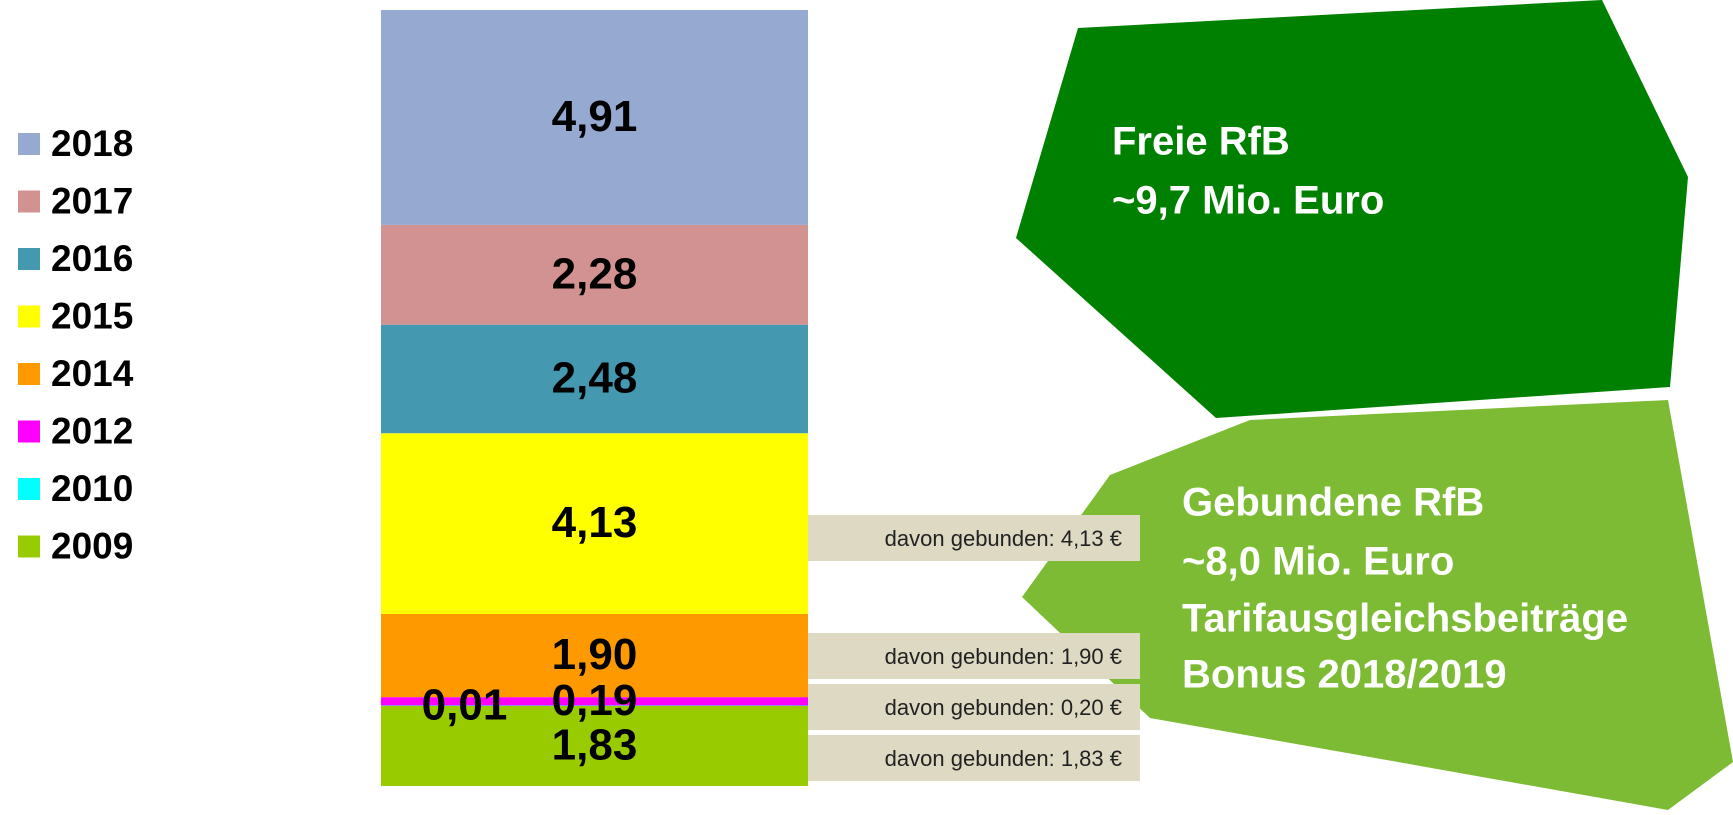  What do you see at coordinates (92, 545) in the screenshot?
I see `legend-label: 2009` at bounding box center [92, 545].